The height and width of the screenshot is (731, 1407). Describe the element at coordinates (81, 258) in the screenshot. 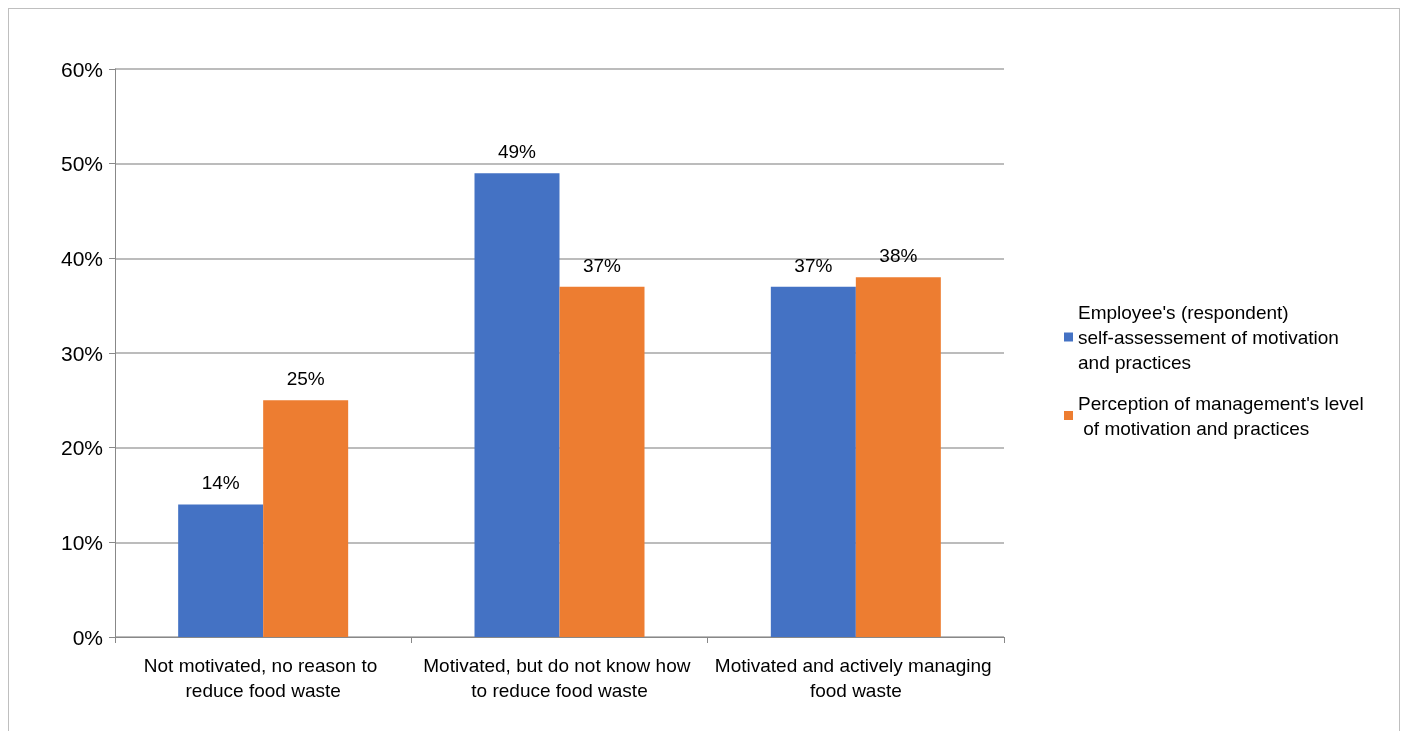

I see `y-tick-label: 40%` at that location.